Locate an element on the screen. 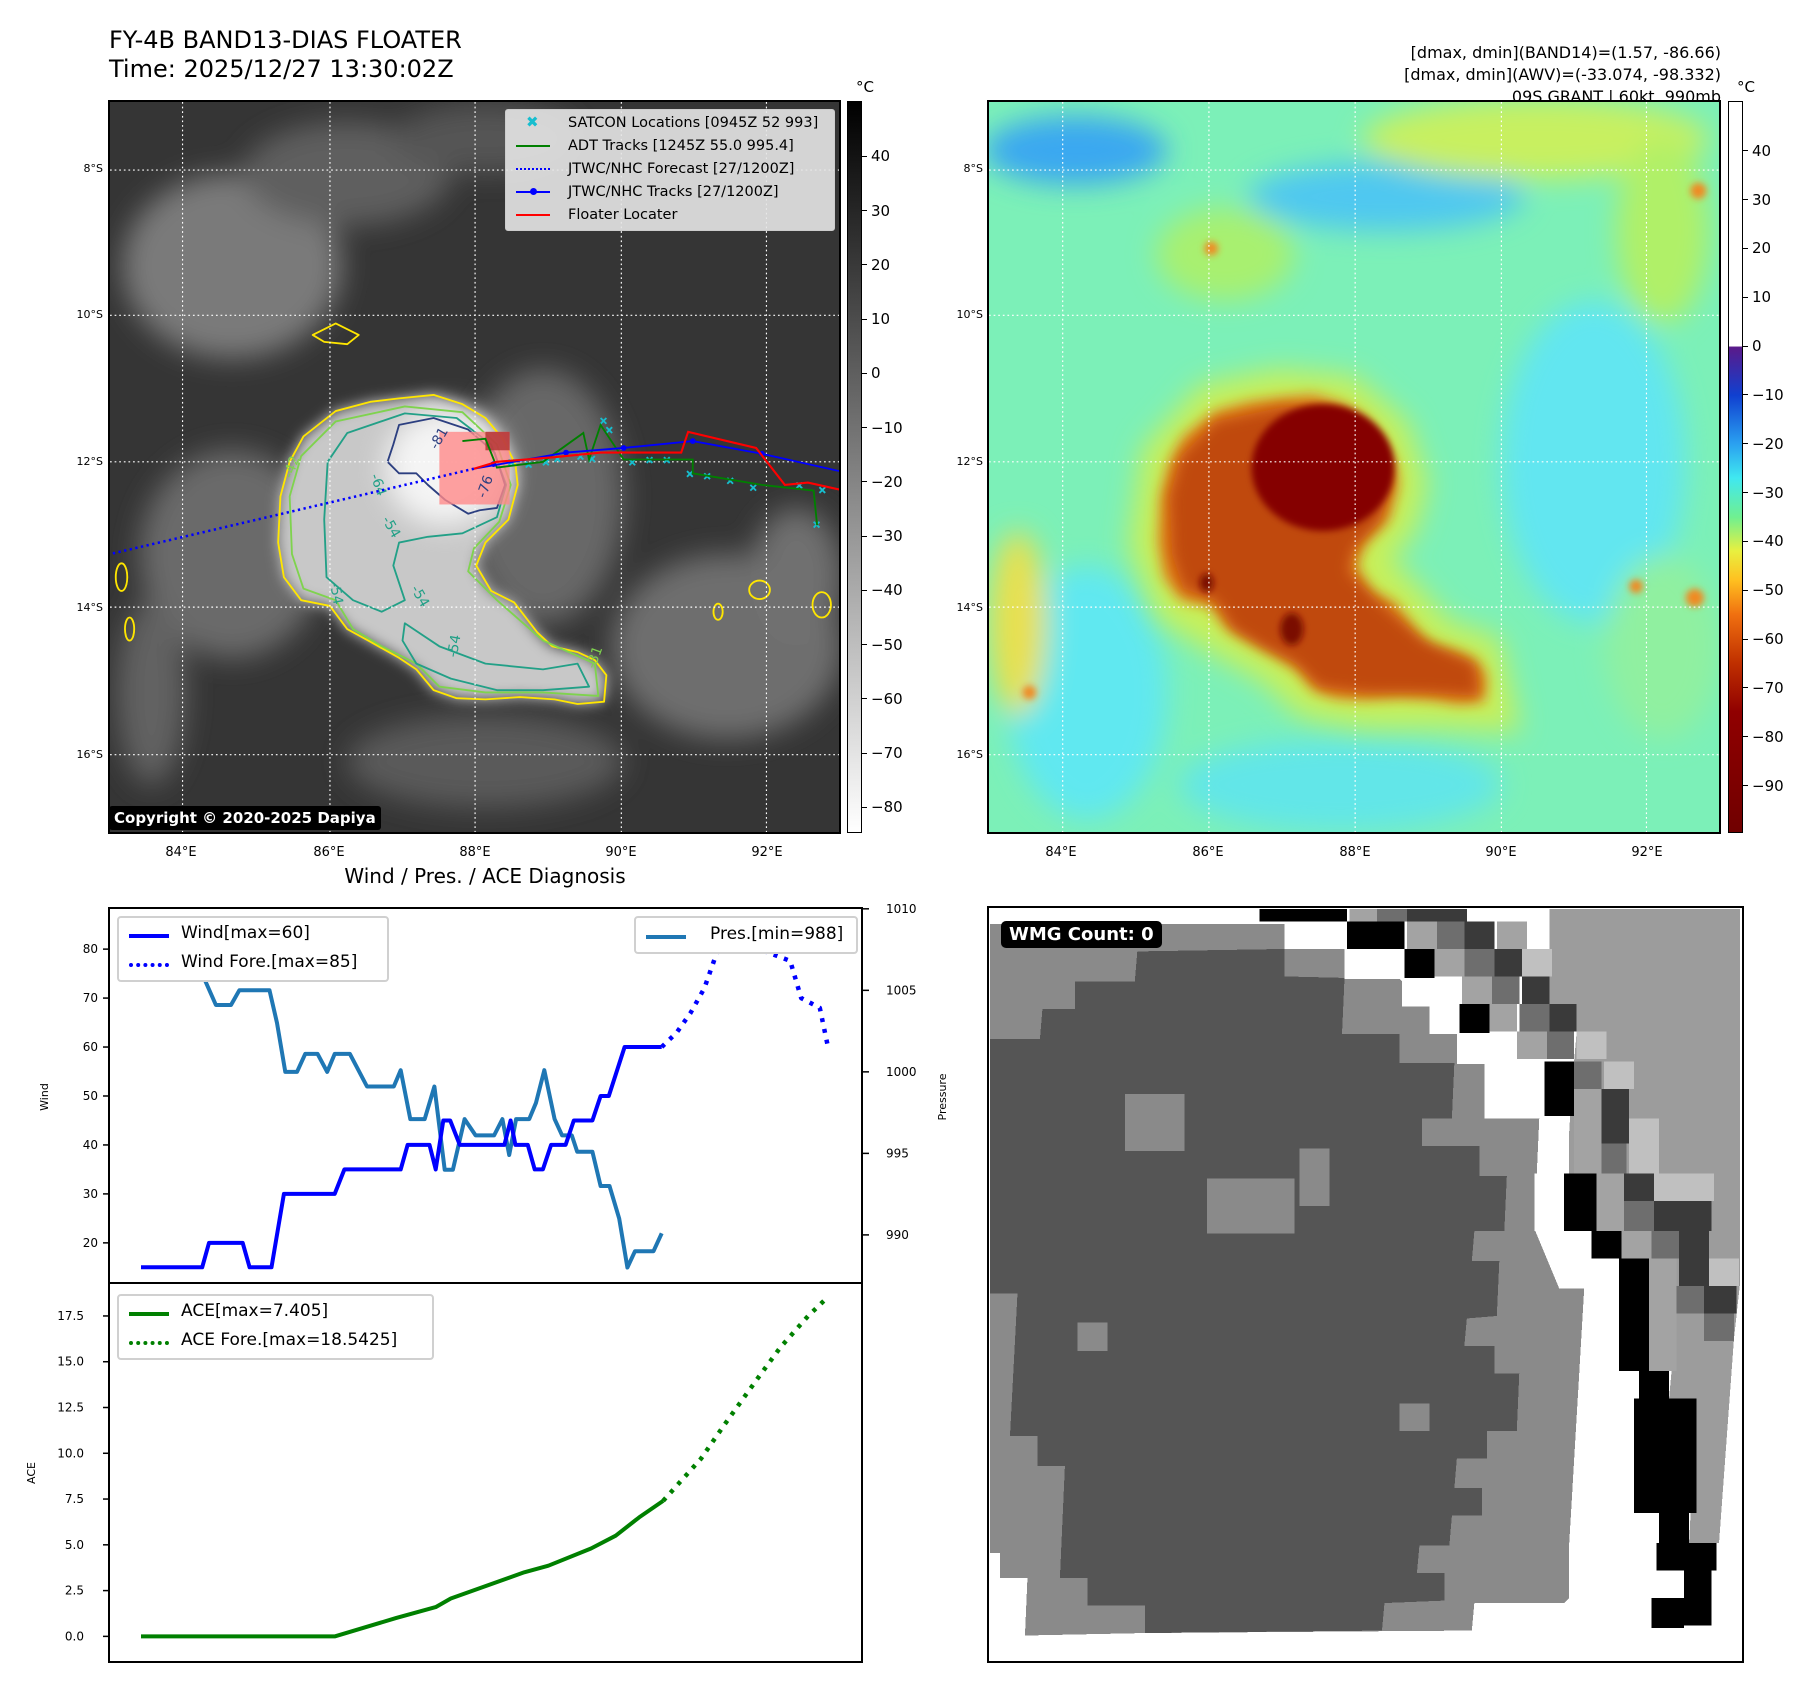  wind-tick-label: 40 is located at coordinates (90, 1145).